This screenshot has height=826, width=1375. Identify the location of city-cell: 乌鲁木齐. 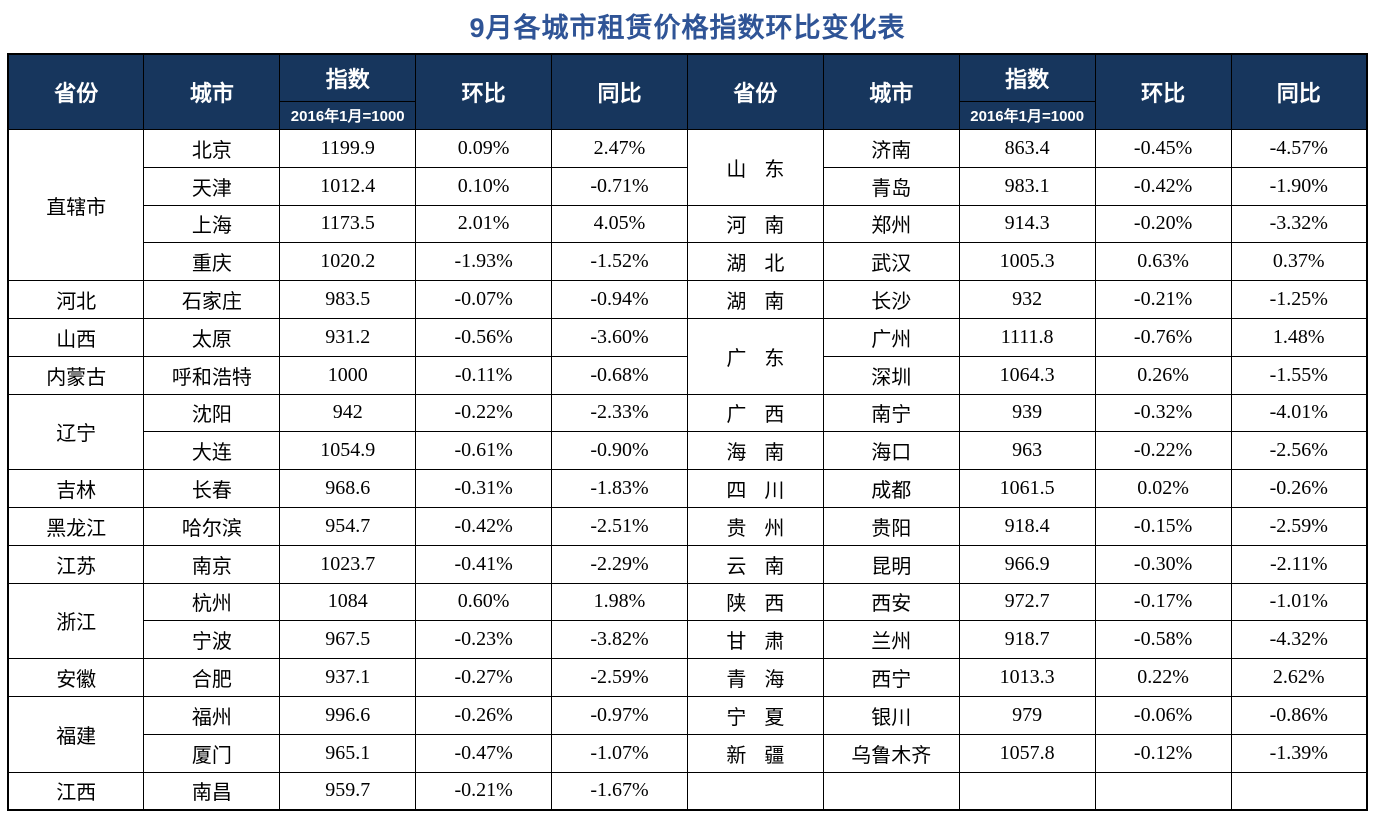
(891, 753).